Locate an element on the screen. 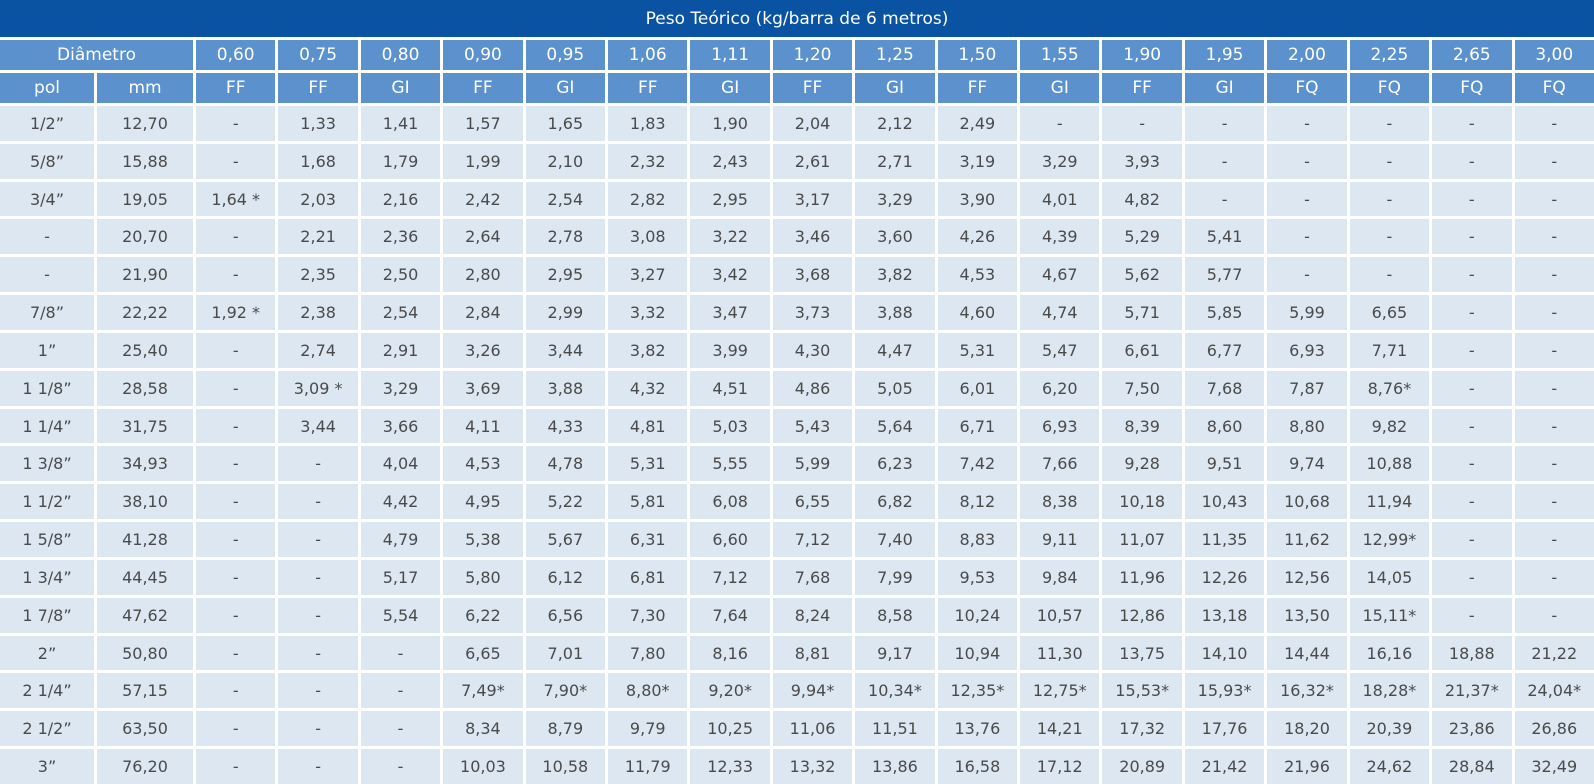 The width and height of the screenshot is (1594, 784). weight-cell: 4,81 is located at coordinates (648, 426).